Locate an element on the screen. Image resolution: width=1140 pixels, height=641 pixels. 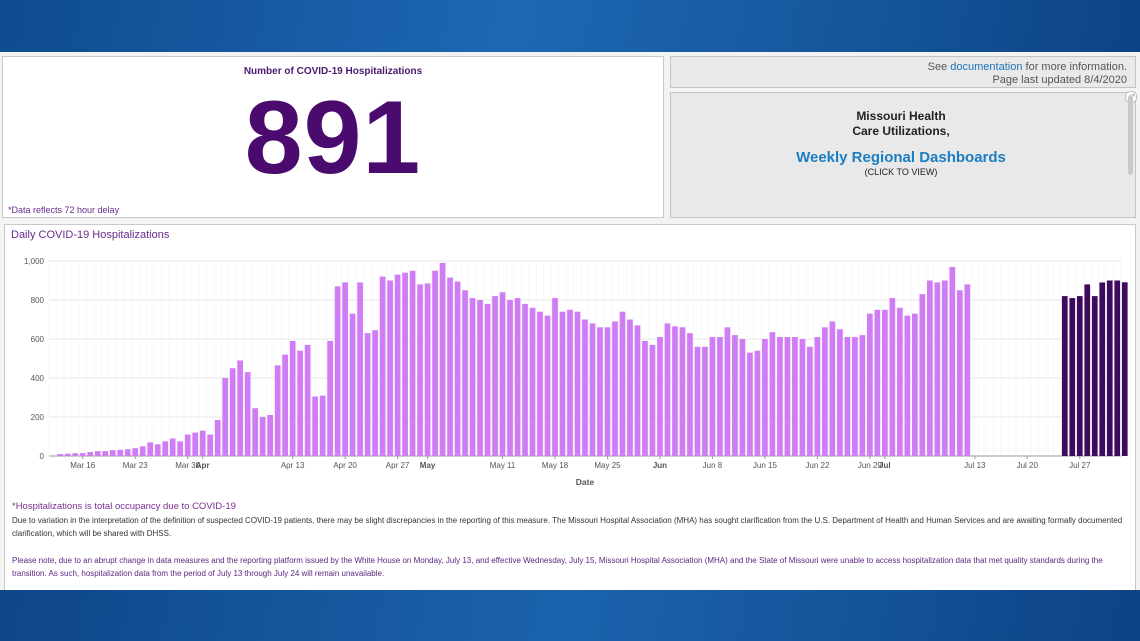
documentation-link: documentation is located at coordinates (986, 67).